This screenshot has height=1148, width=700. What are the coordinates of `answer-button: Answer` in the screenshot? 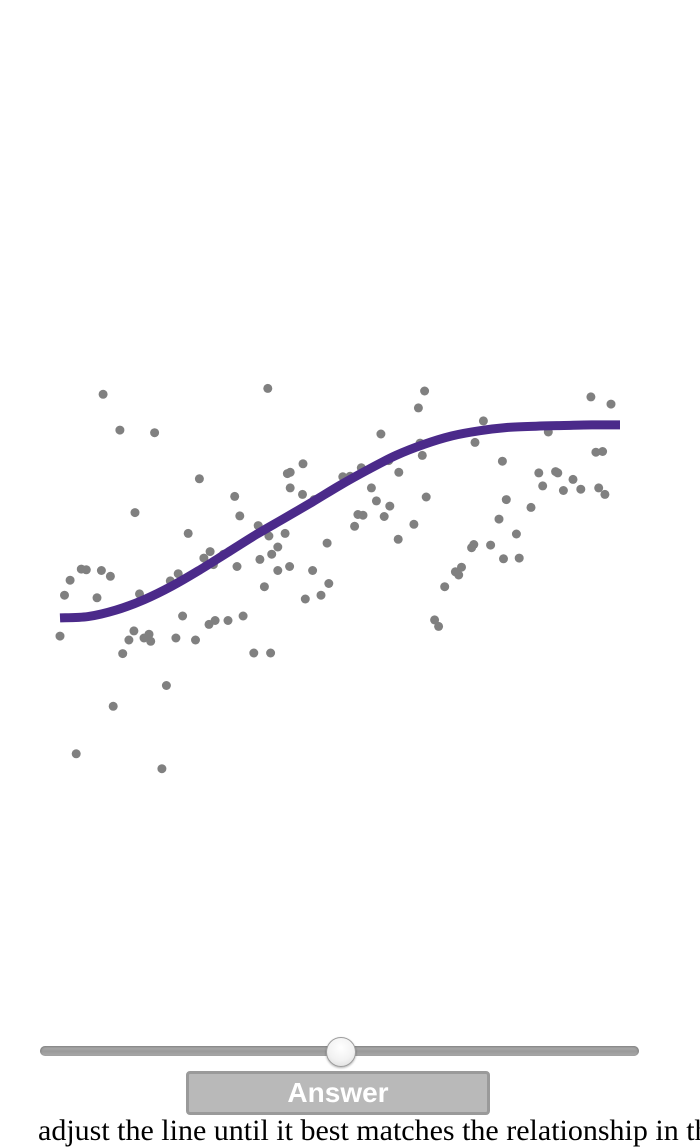 It's located at (338, 1093).